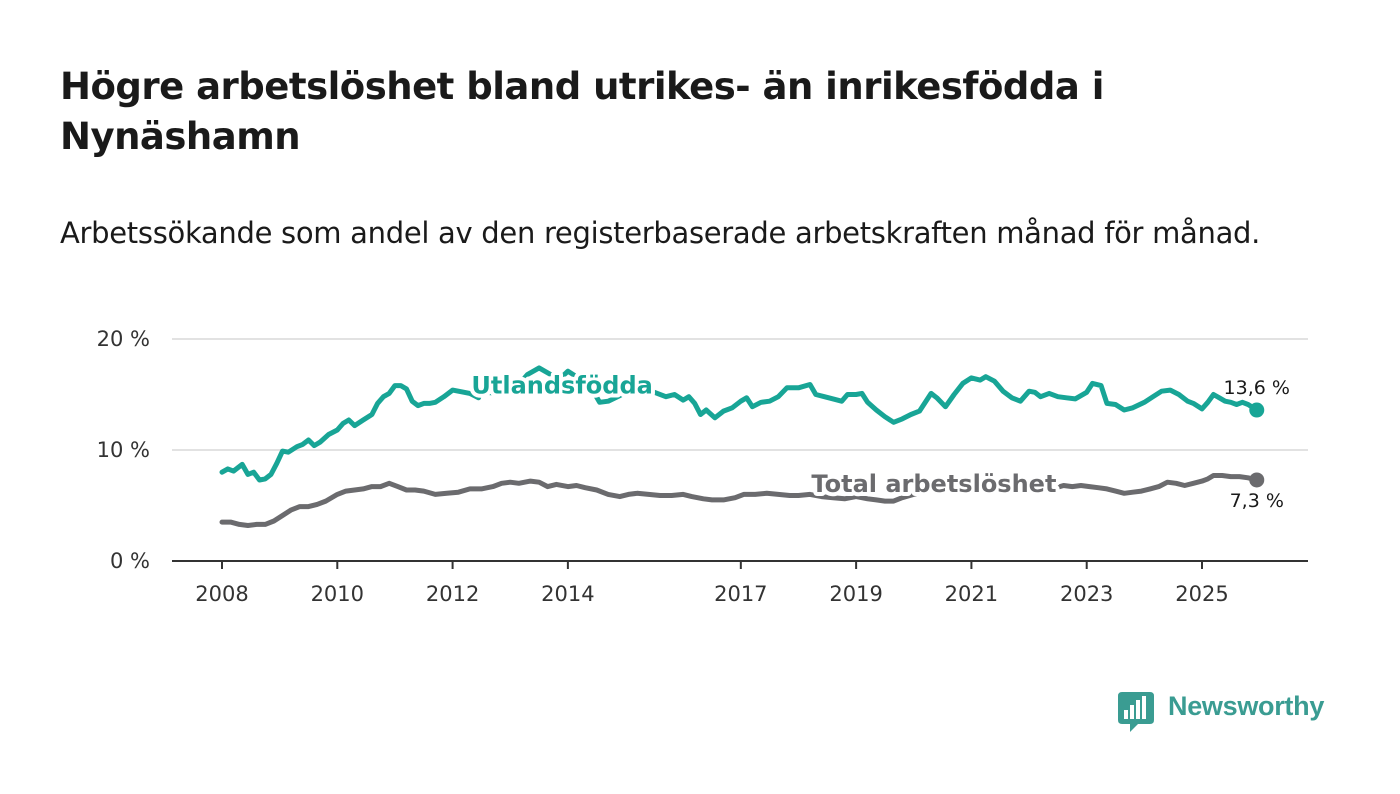 The width and height of the screenshot is (1400, 794). I want to click on x-tick-label: 2014, so click(567, 594).